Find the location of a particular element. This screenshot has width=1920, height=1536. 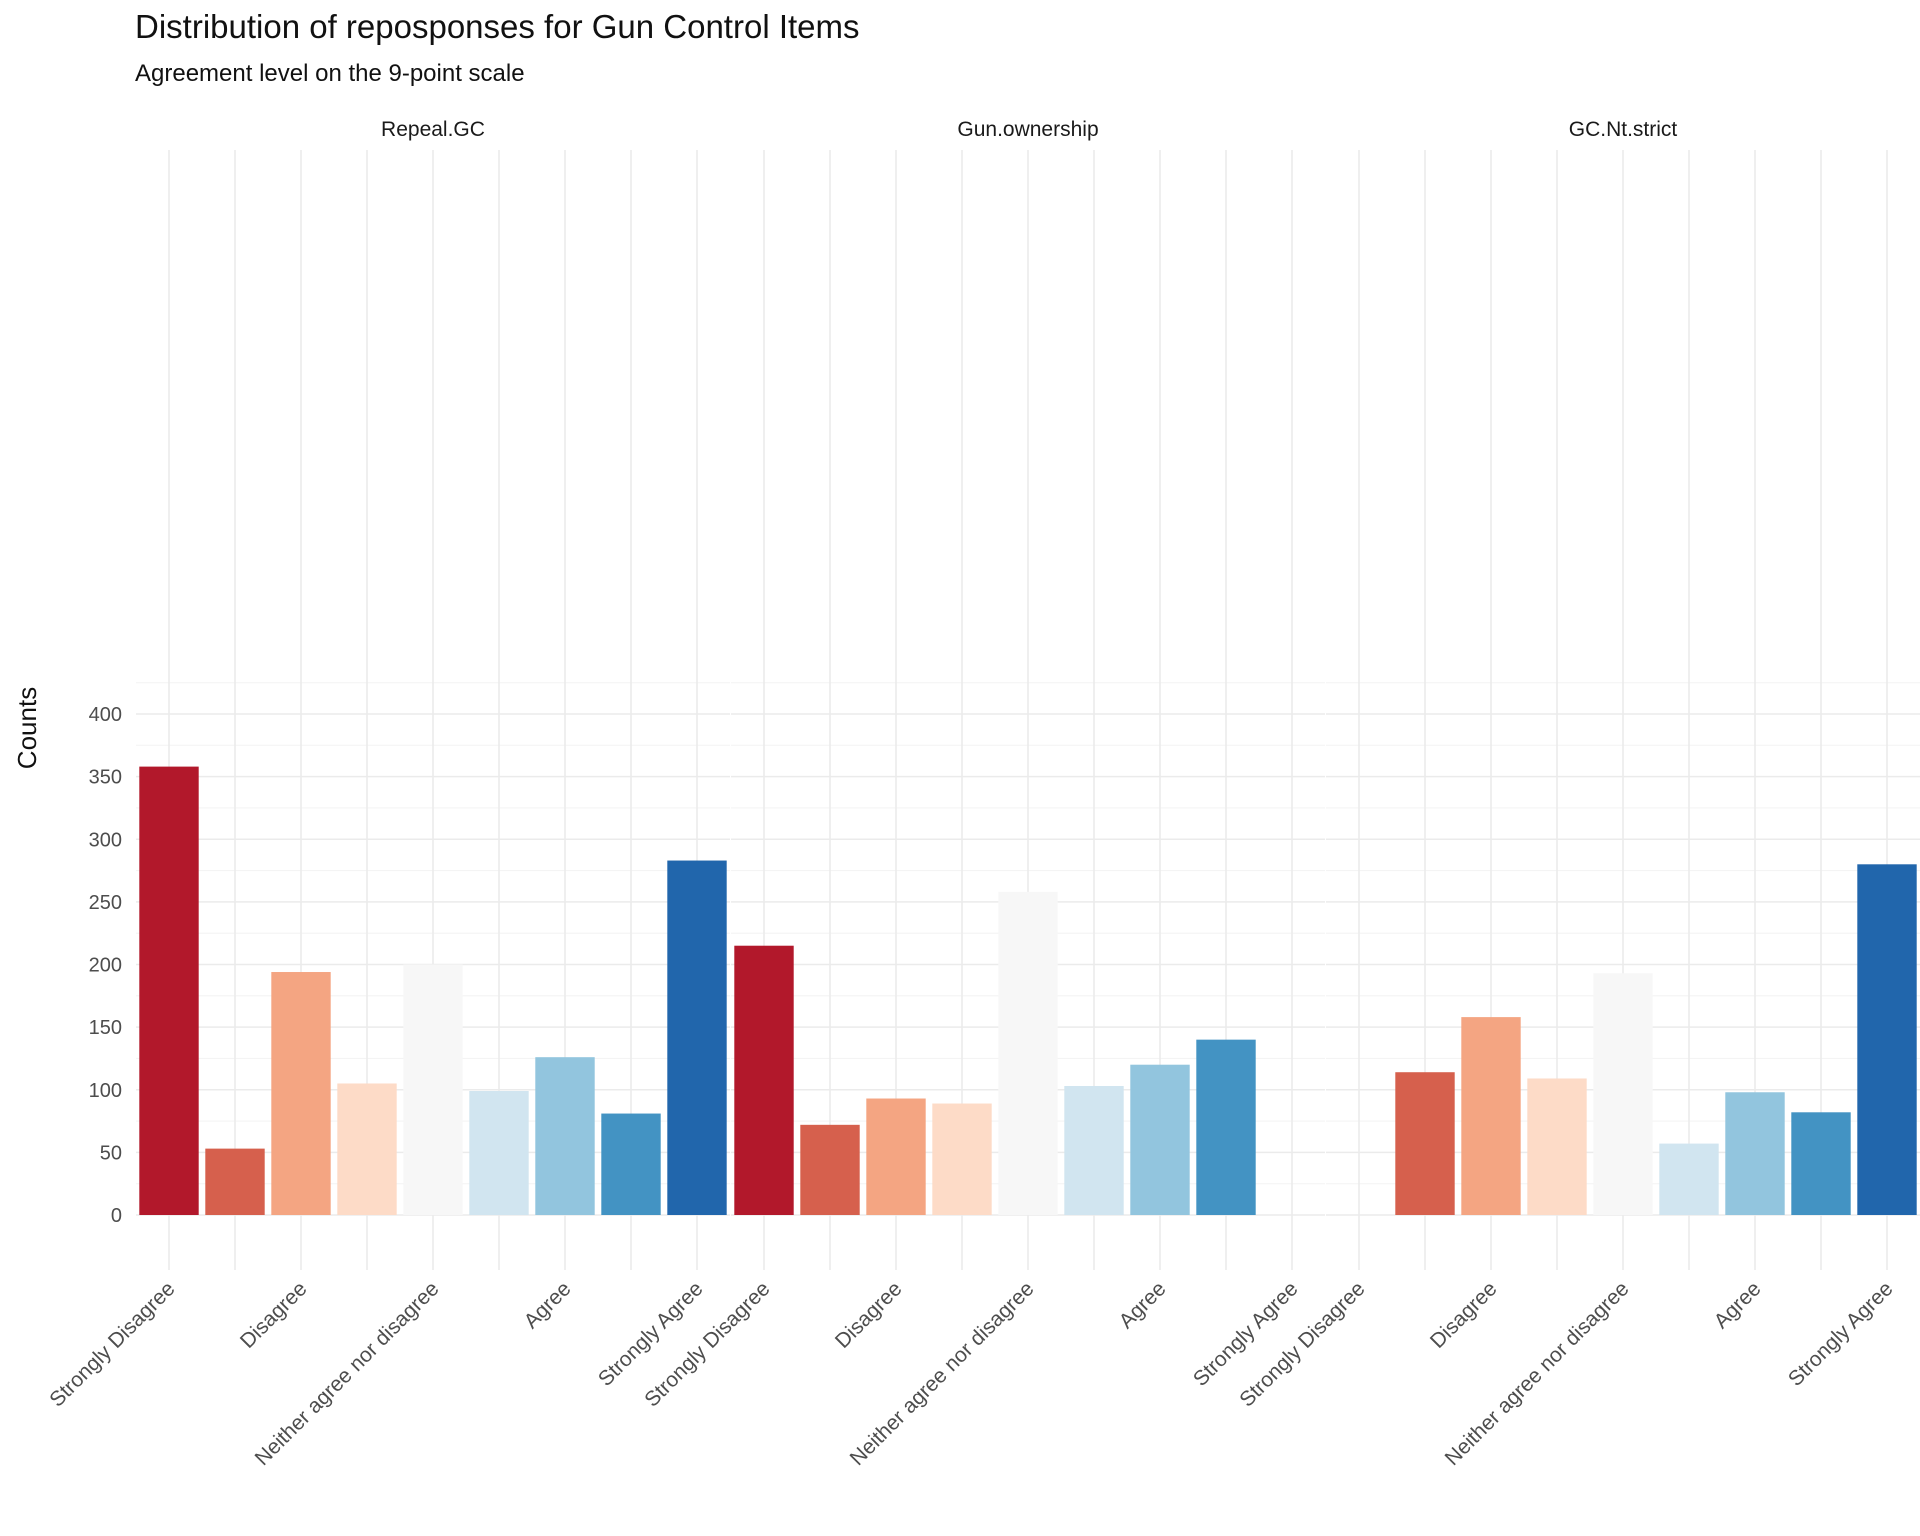

bar-Repeal.GC-level-8 is located at coordinates (631, 1164).